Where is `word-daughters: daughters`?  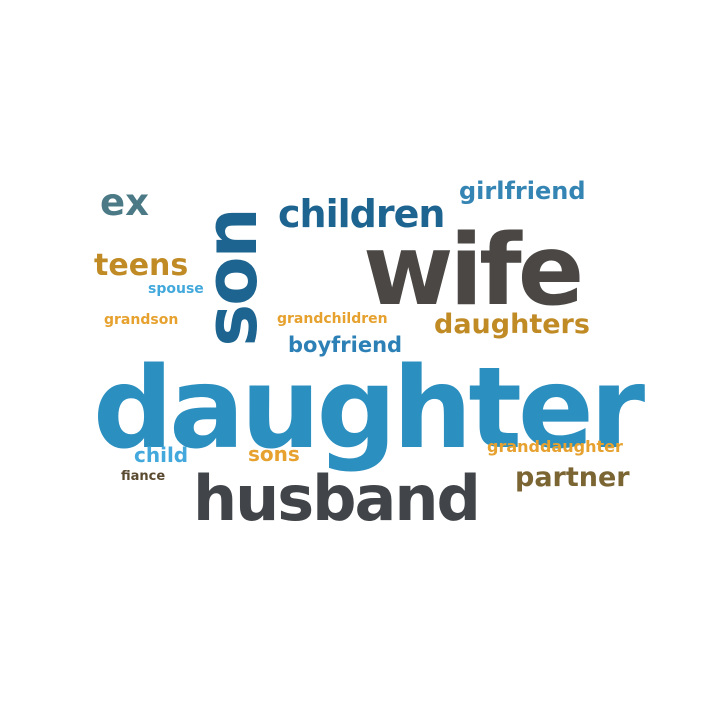
word-daughters: daughters is located at coordinates (512, 324).